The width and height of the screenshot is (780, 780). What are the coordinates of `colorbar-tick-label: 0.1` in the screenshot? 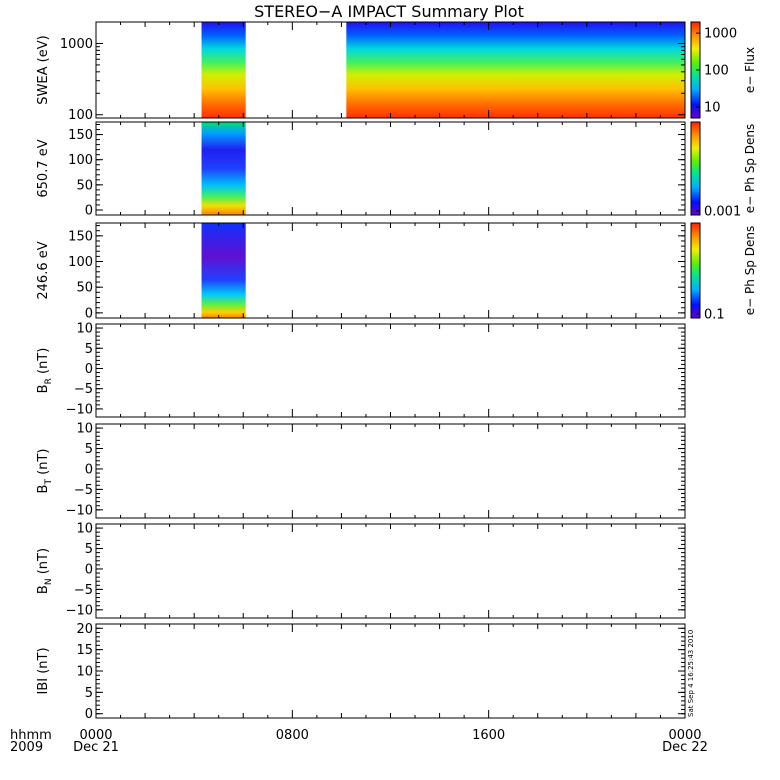 It's located at (714, 315).